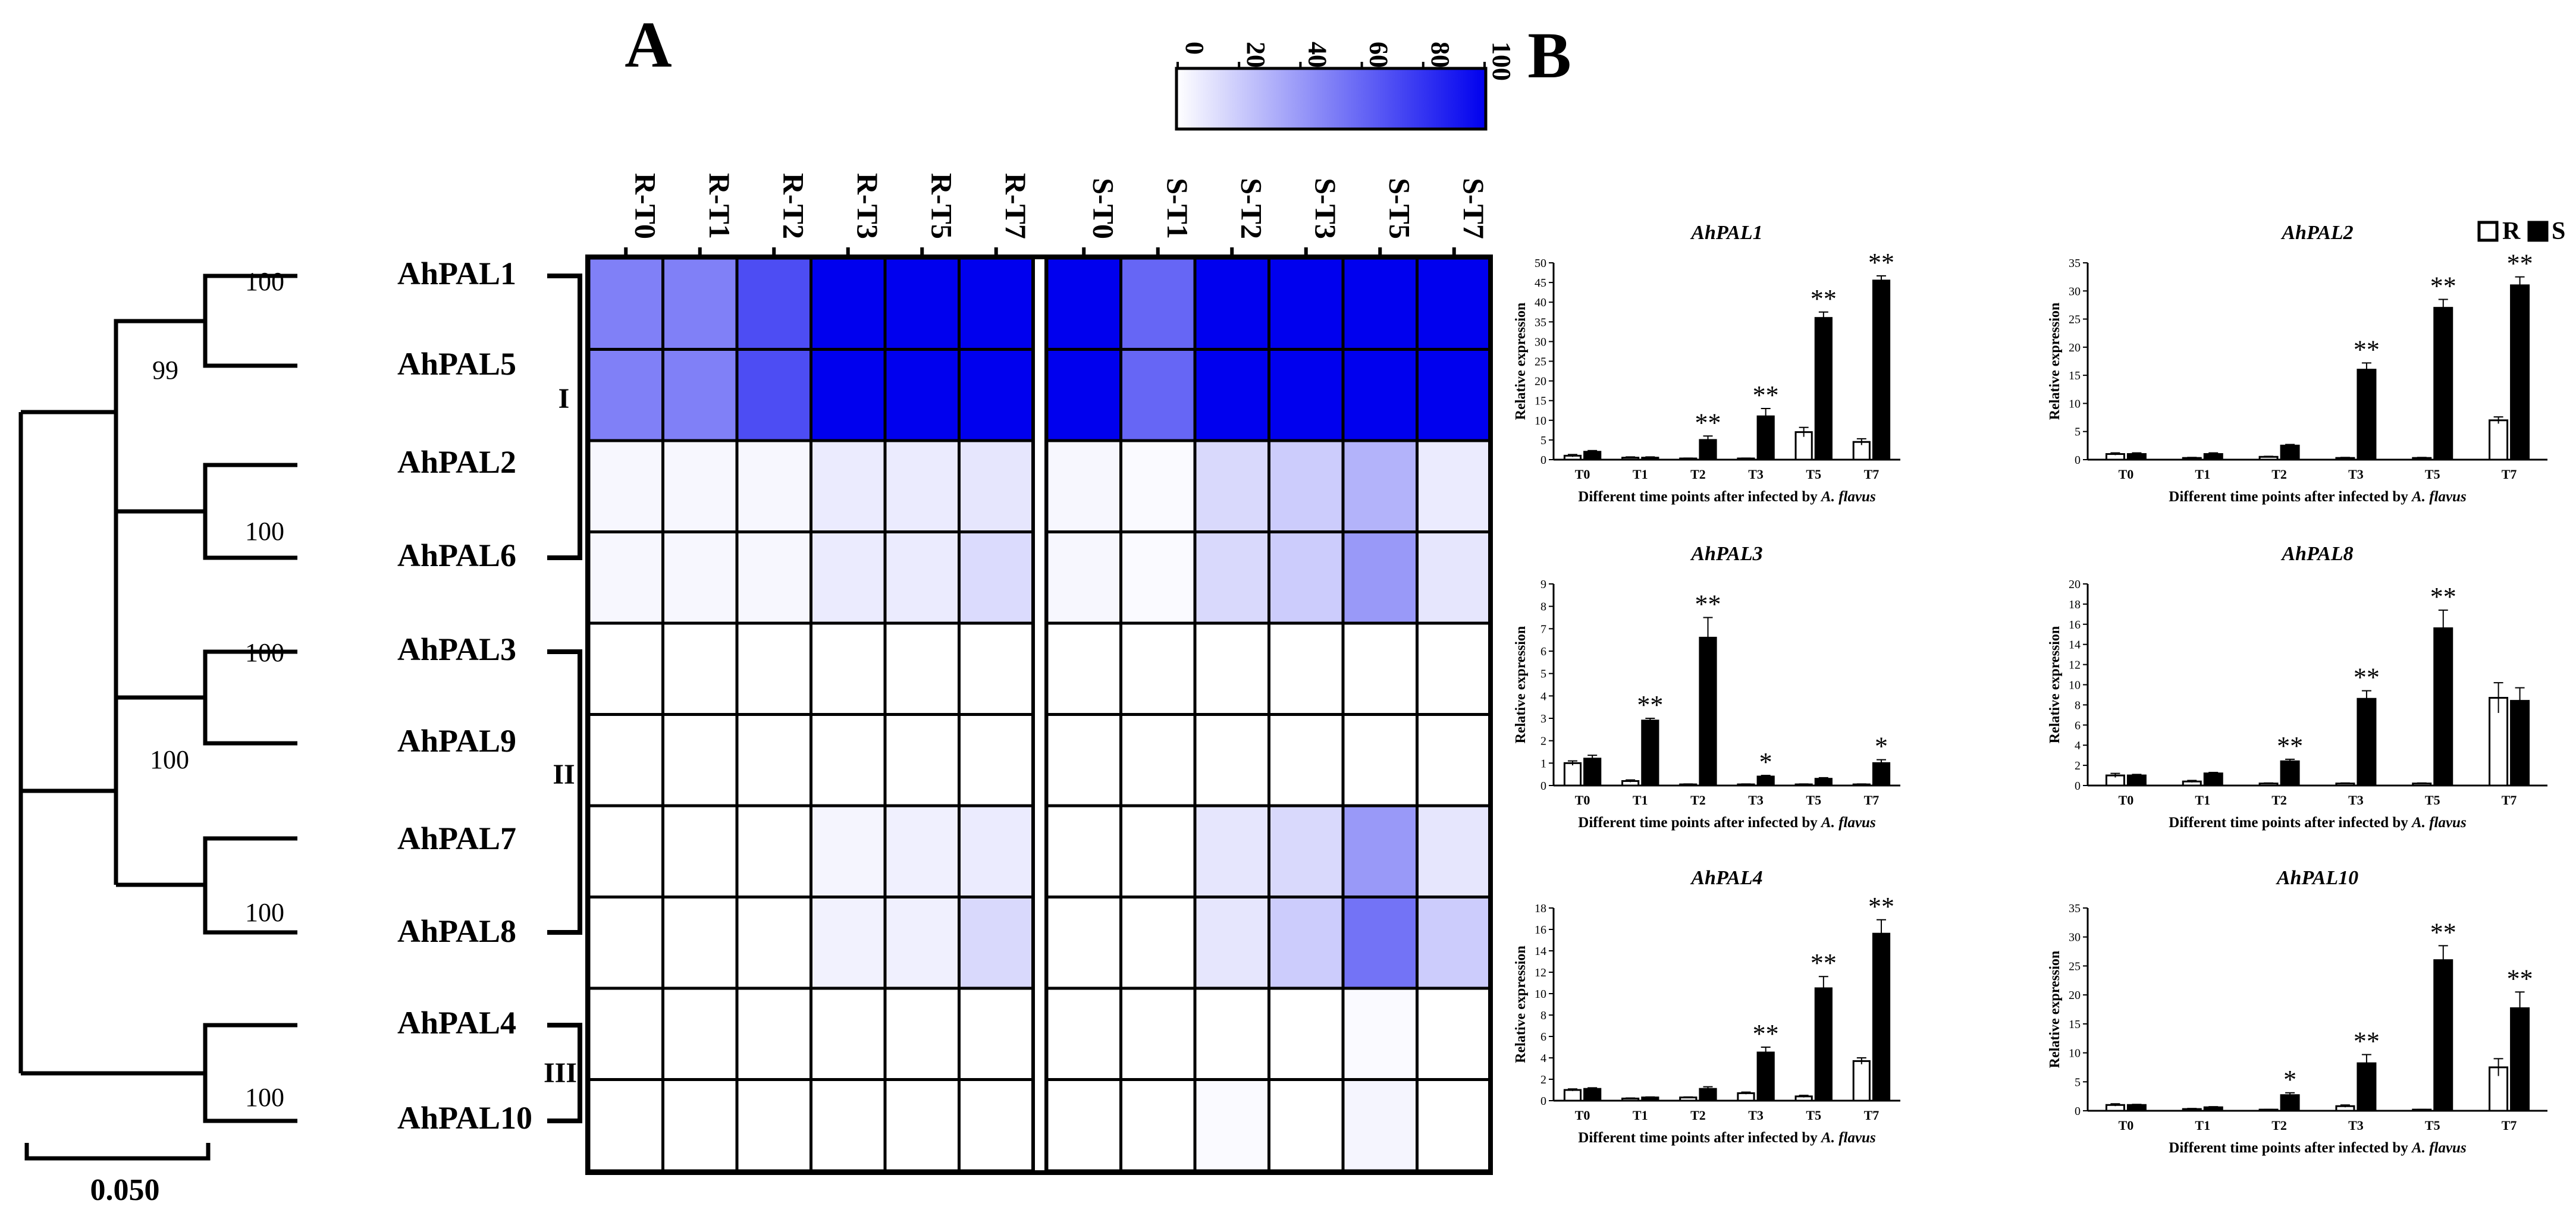 The height and width of the screenshot is (1219, 2576). I want to click on bar-chart-x-tick-label: T2, so click(2279, 1125).